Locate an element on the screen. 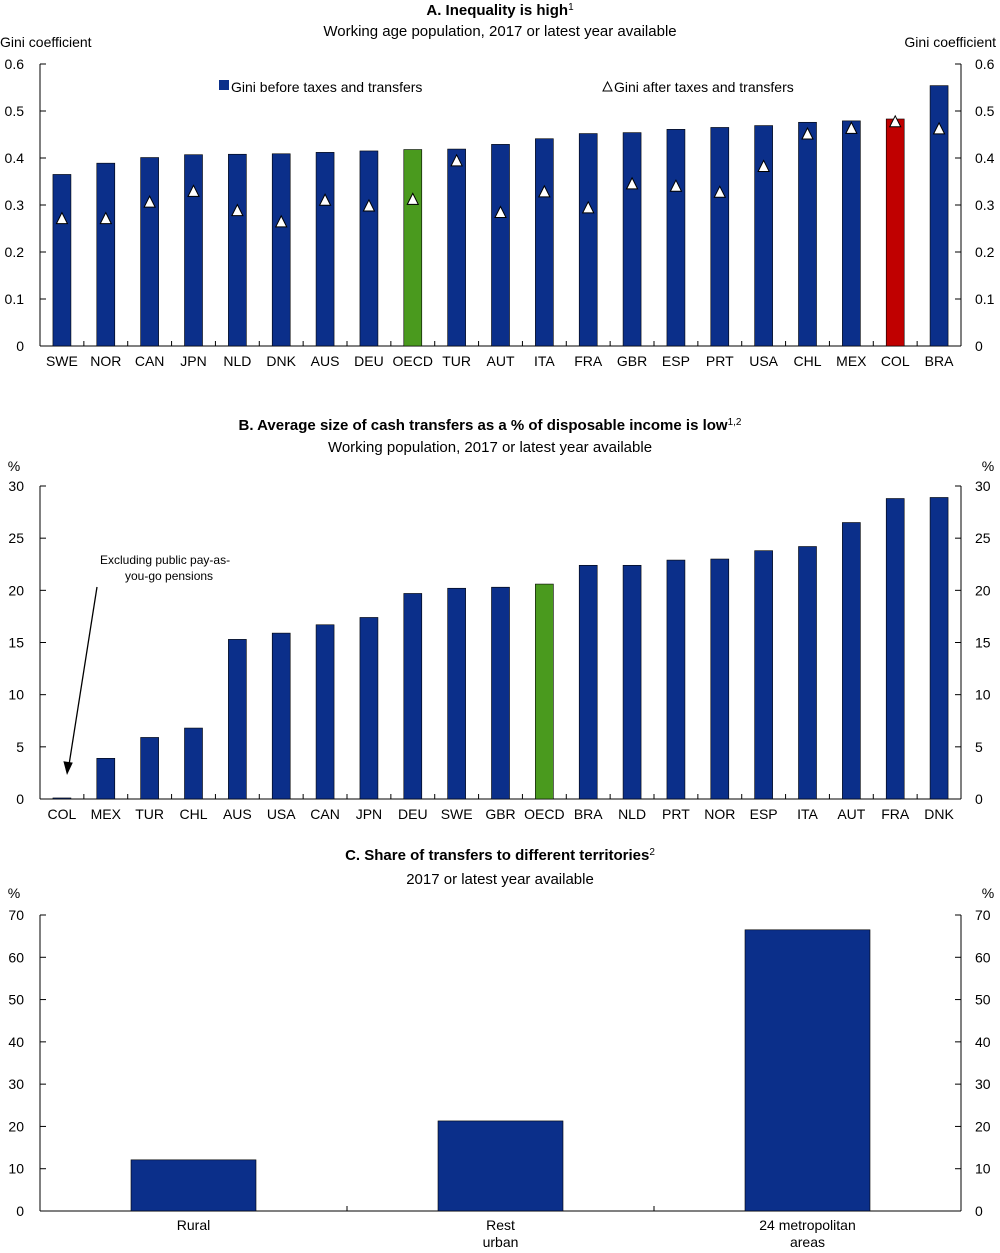  marker-after-tur is located at coordinates (456, 160).